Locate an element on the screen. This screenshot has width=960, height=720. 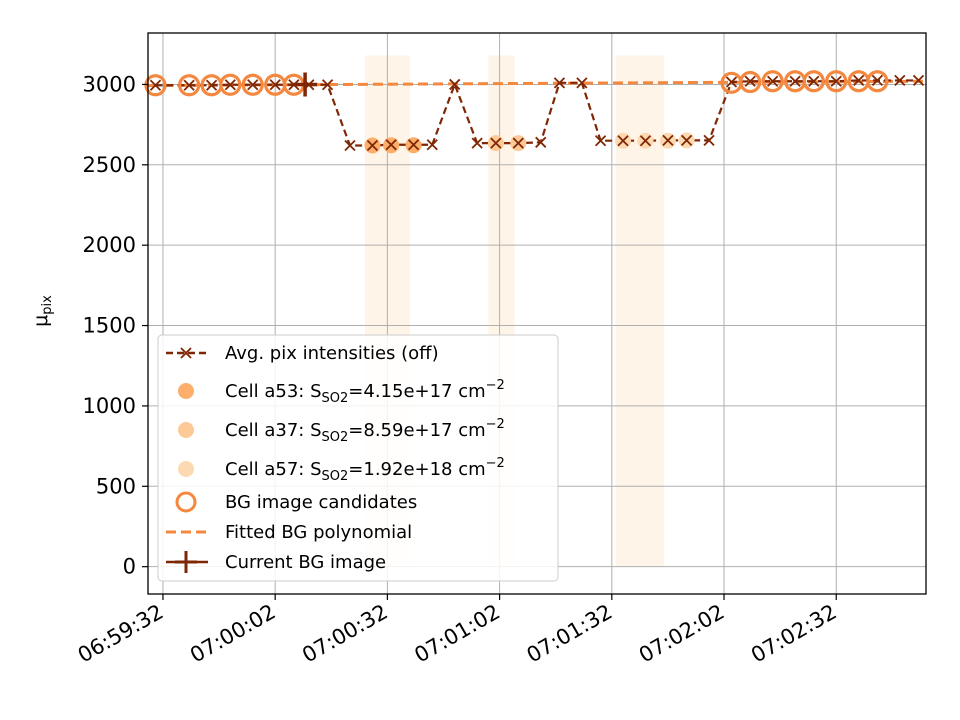
legend-label-avg: Avg. pix intensities (off) is located at coordinates (332, 353).